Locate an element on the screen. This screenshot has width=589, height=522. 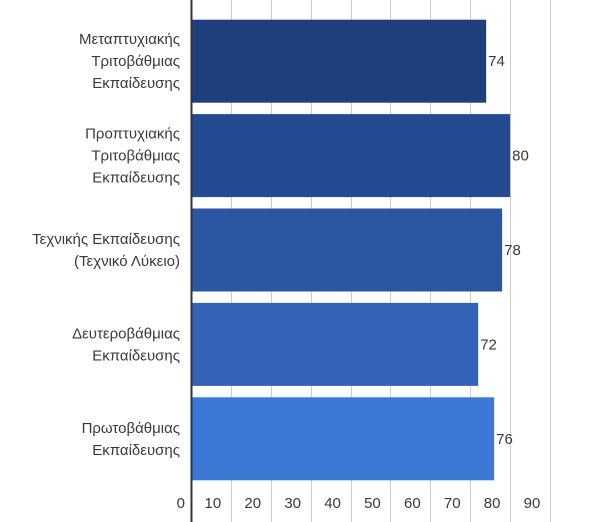
x-tick-labels: 0 10 20 30 40 50 60 70 80 90 is located at coordinates (359, 503).